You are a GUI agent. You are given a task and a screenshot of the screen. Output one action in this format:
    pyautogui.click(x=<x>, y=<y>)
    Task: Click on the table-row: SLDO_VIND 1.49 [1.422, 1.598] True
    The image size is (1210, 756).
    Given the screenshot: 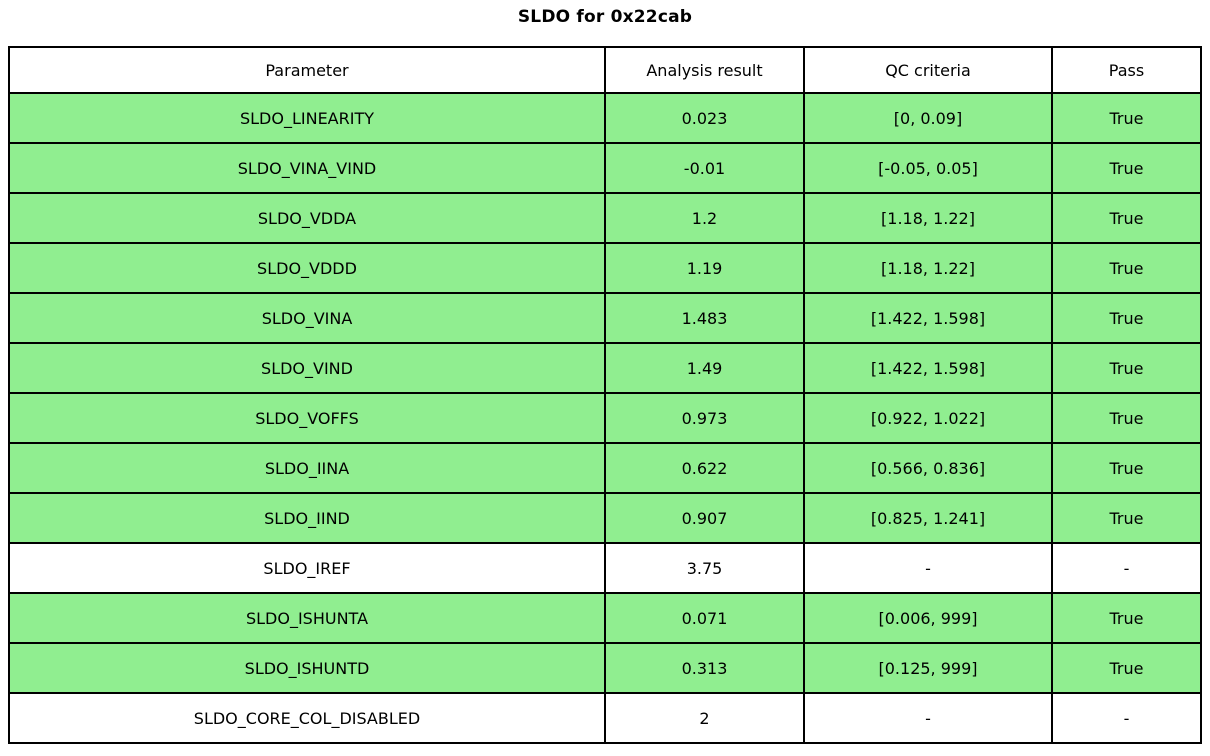 What is the action you would take?
    pyautogui.click(x=605, y=368)
    